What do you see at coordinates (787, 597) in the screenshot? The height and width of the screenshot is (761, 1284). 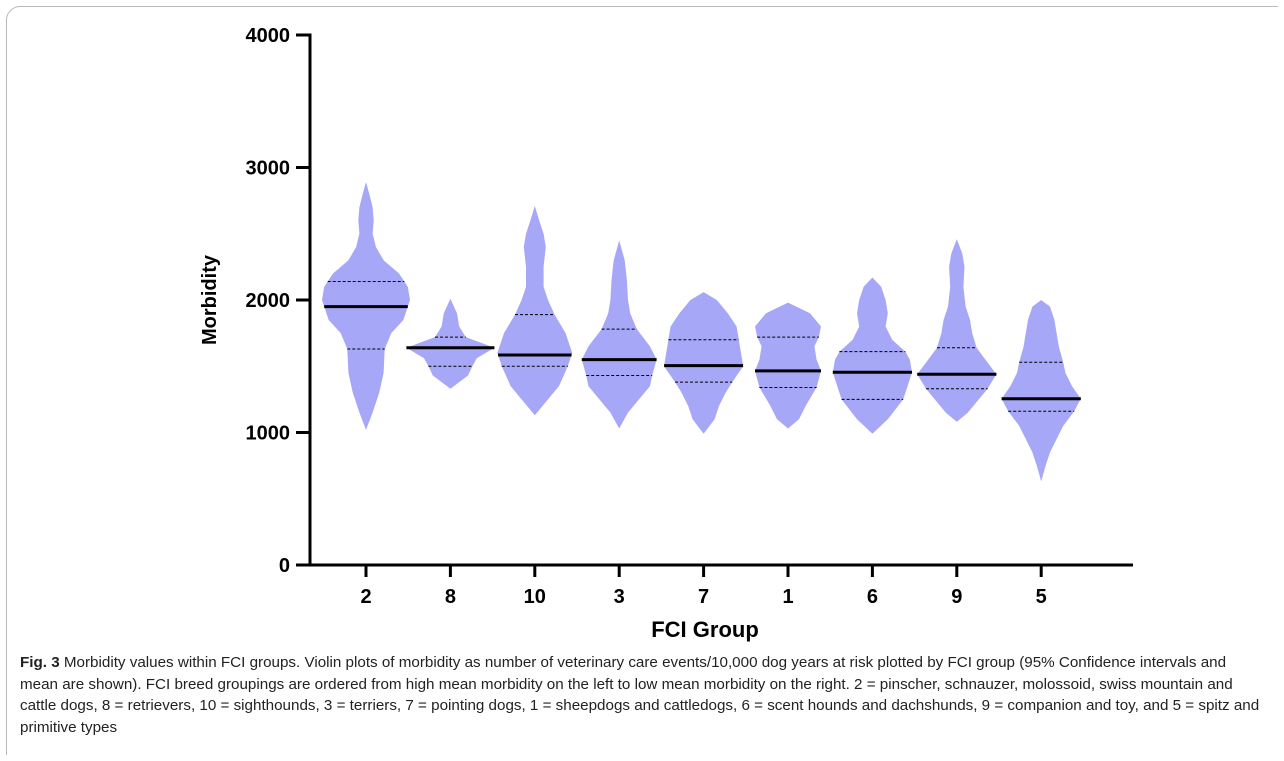 I see `x-tick-label: 1` at bounding box center [787, 597].